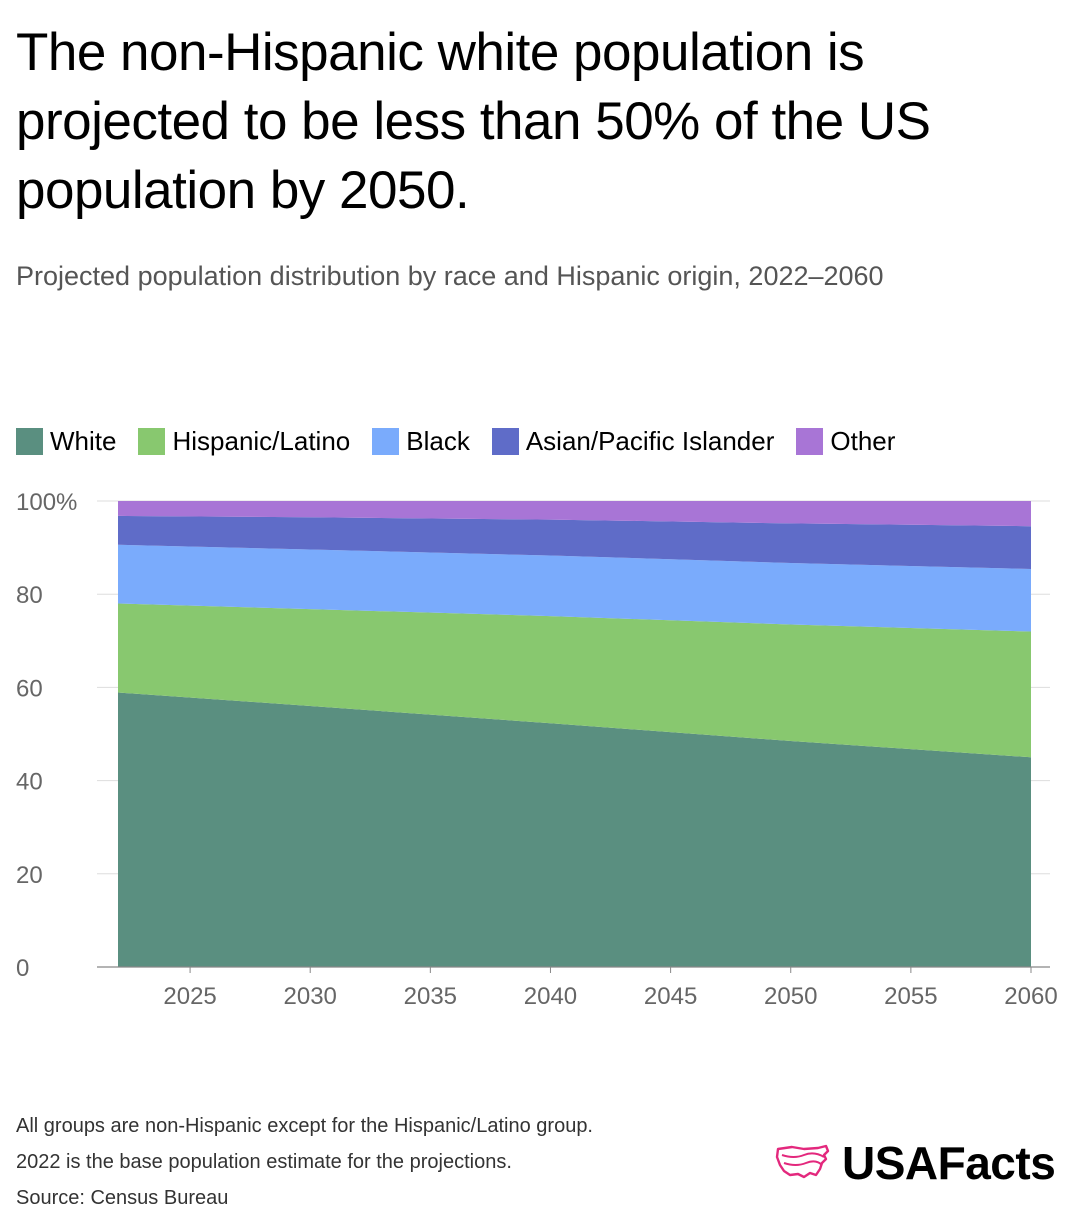 The width and height of the screenshot is (1080, 1230). What do you see at coordinates (430, 996) in the screenshot?
I see `x-tick-label-2035: 2035` at bounding box center [430, 996].